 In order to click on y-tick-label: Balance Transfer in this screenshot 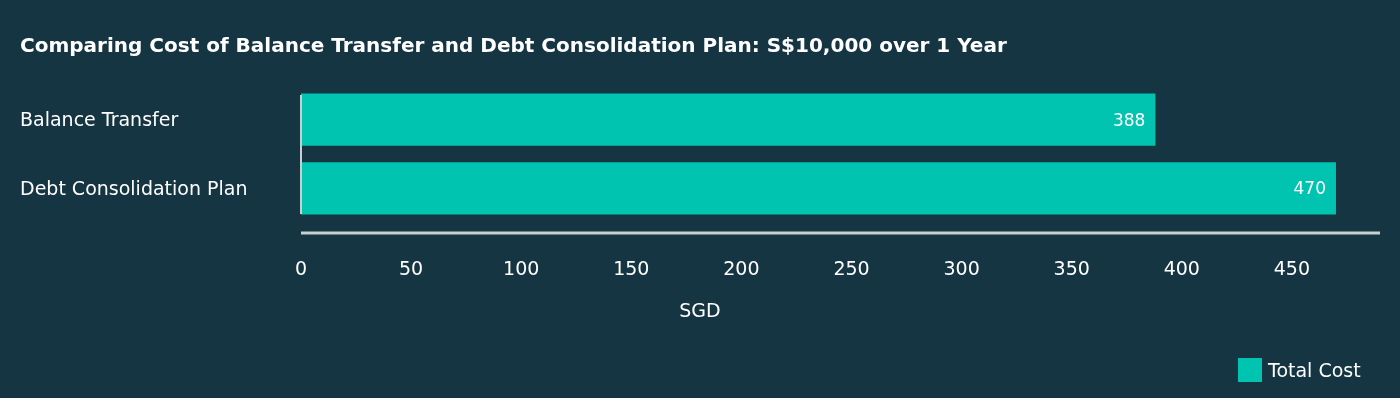, I will do `click(99, 119)`.